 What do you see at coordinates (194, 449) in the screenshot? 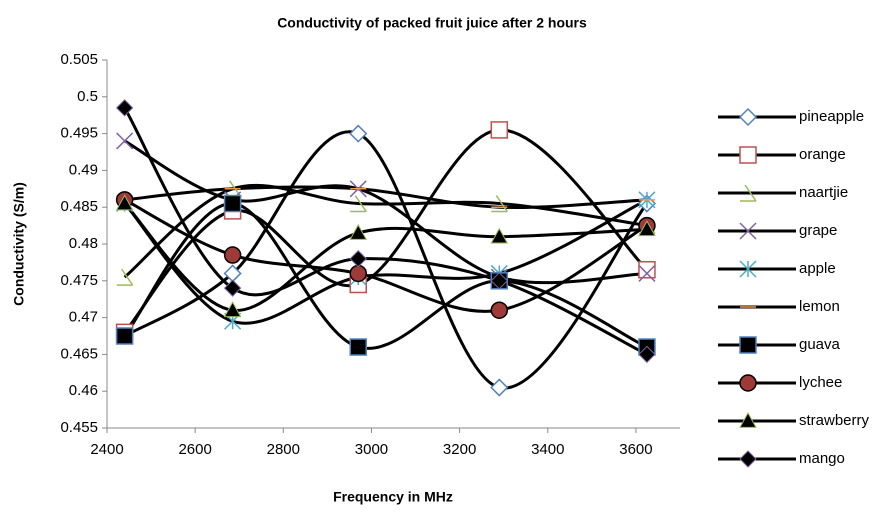
I see `x-tick-label: 2600` at bounding box center [194, 449].